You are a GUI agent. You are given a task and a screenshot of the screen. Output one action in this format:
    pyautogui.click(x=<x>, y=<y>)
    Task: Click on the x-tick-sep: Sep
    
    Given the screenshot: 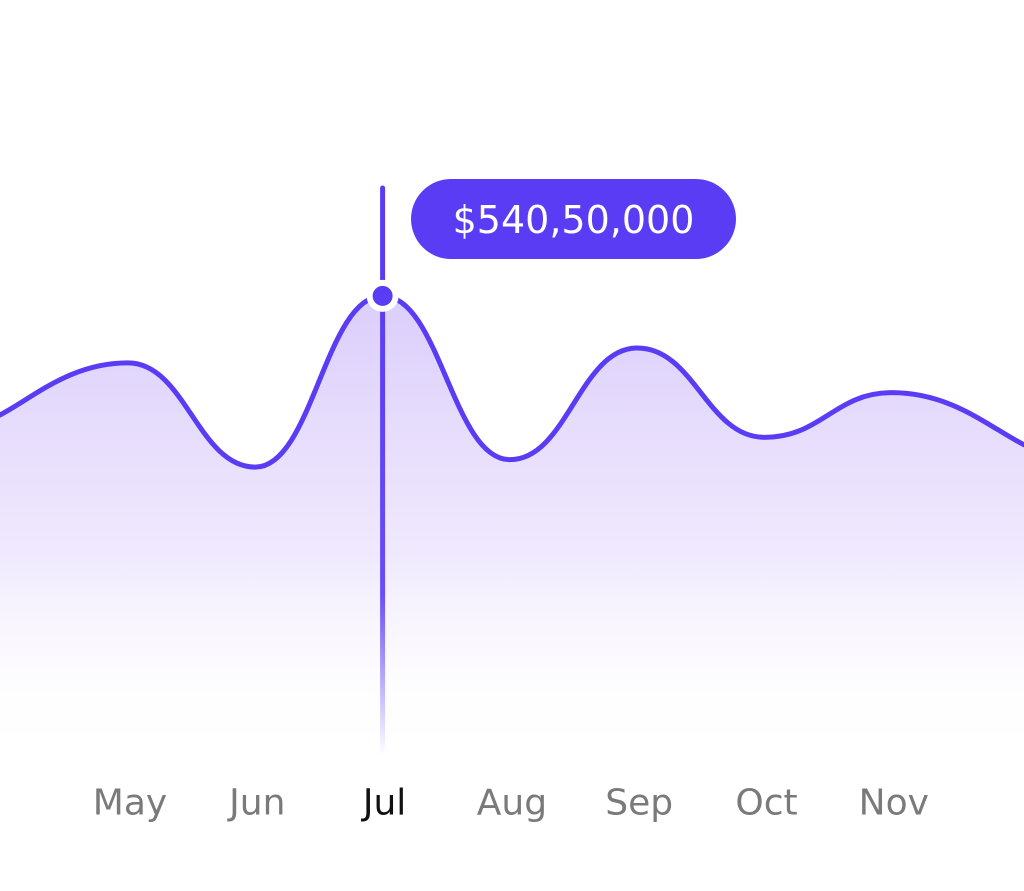 What is the action you would take?
    pyautogui.click(x=639, y=803)
    